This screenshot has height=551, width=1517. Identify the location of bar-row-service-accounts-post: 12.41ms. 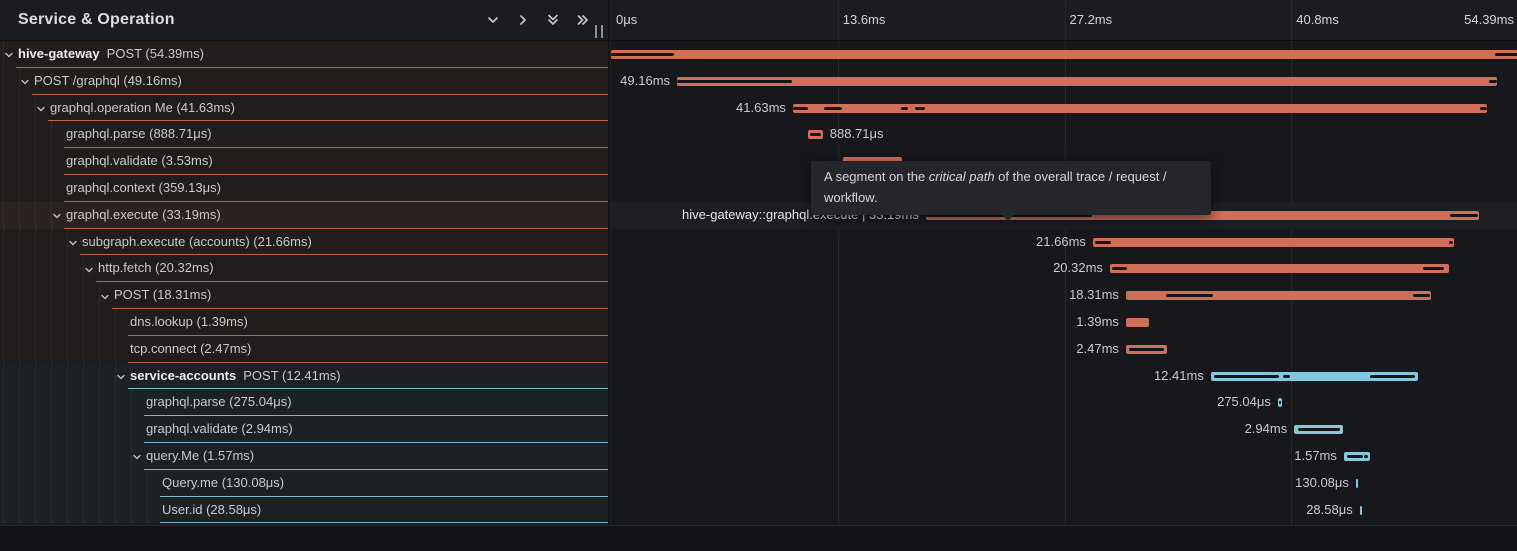
(1064, 376).